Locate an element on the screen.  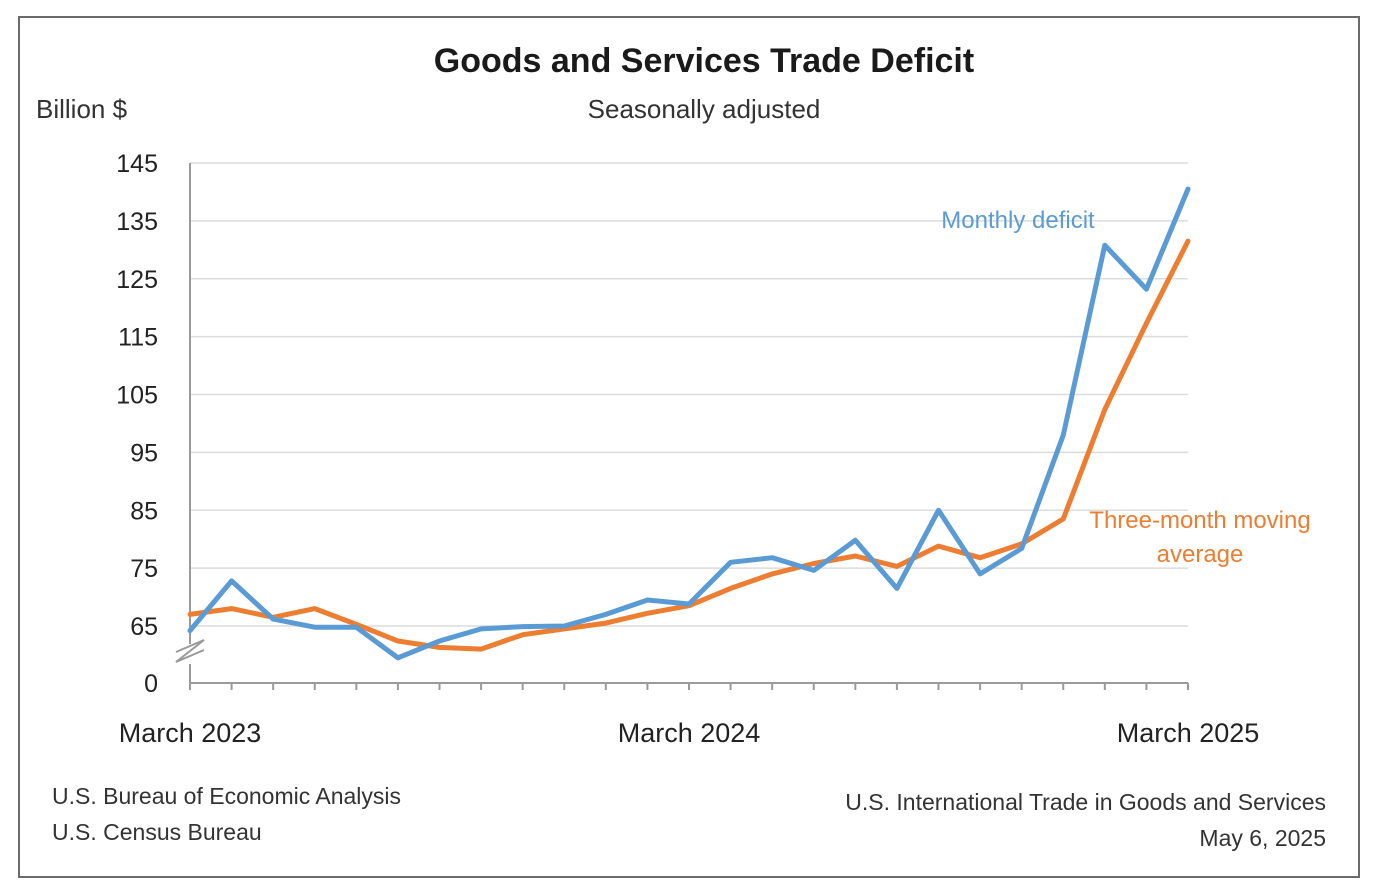
legend-moving-average-line1: Three-month moving is located at coordinates (1199, 520).